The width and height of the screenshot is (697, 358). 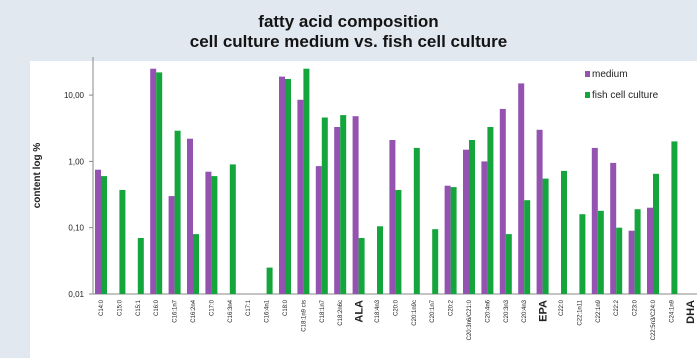 What do you see at coordinates (470, 319) in the screenshot?
I see `x-tick-label: C20:3n6/C21:0` at bounding box center [470, 319].